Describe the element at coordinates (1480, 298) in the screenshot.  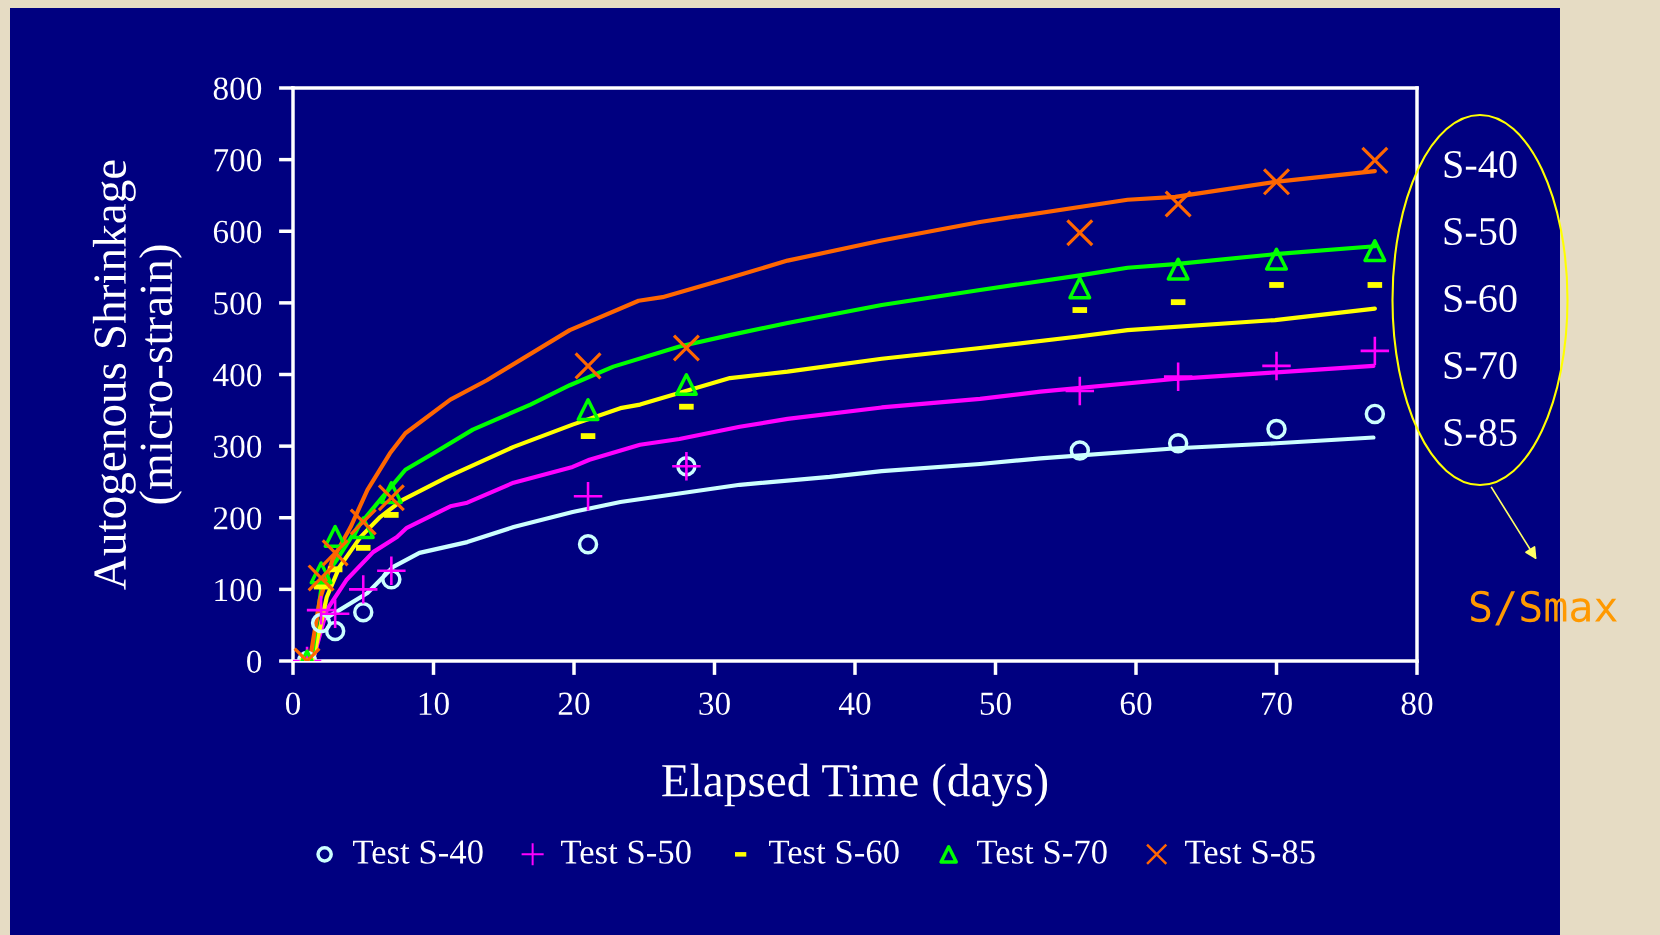
I see `text: S-60` at that location.